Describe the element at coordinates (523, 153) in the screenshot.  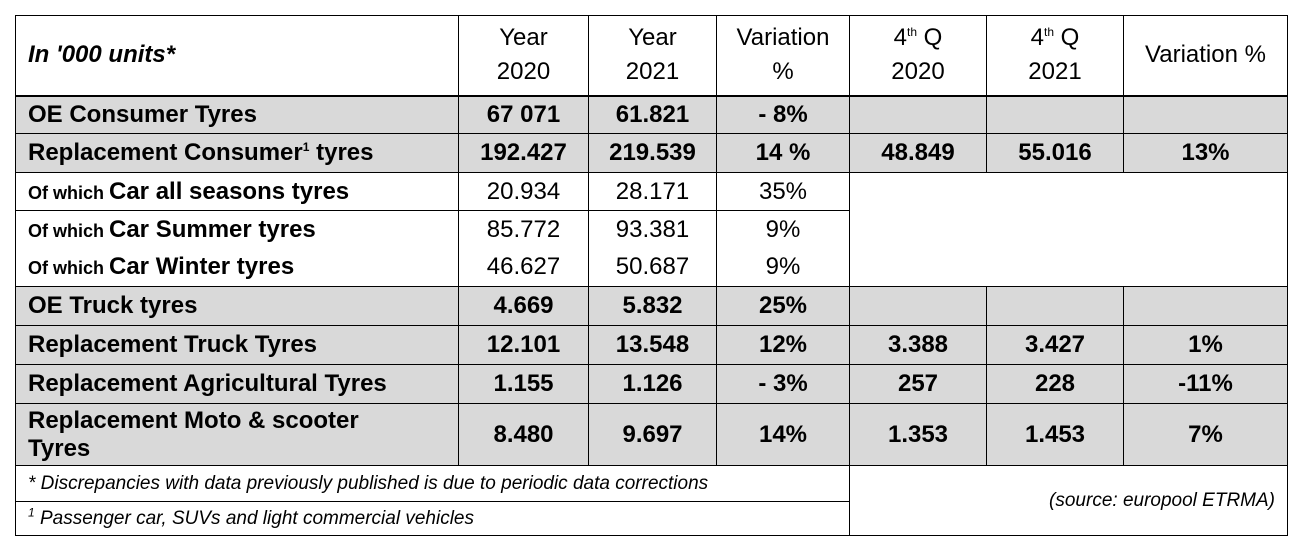
I see `cell-year-2020: 192.427` at that location.